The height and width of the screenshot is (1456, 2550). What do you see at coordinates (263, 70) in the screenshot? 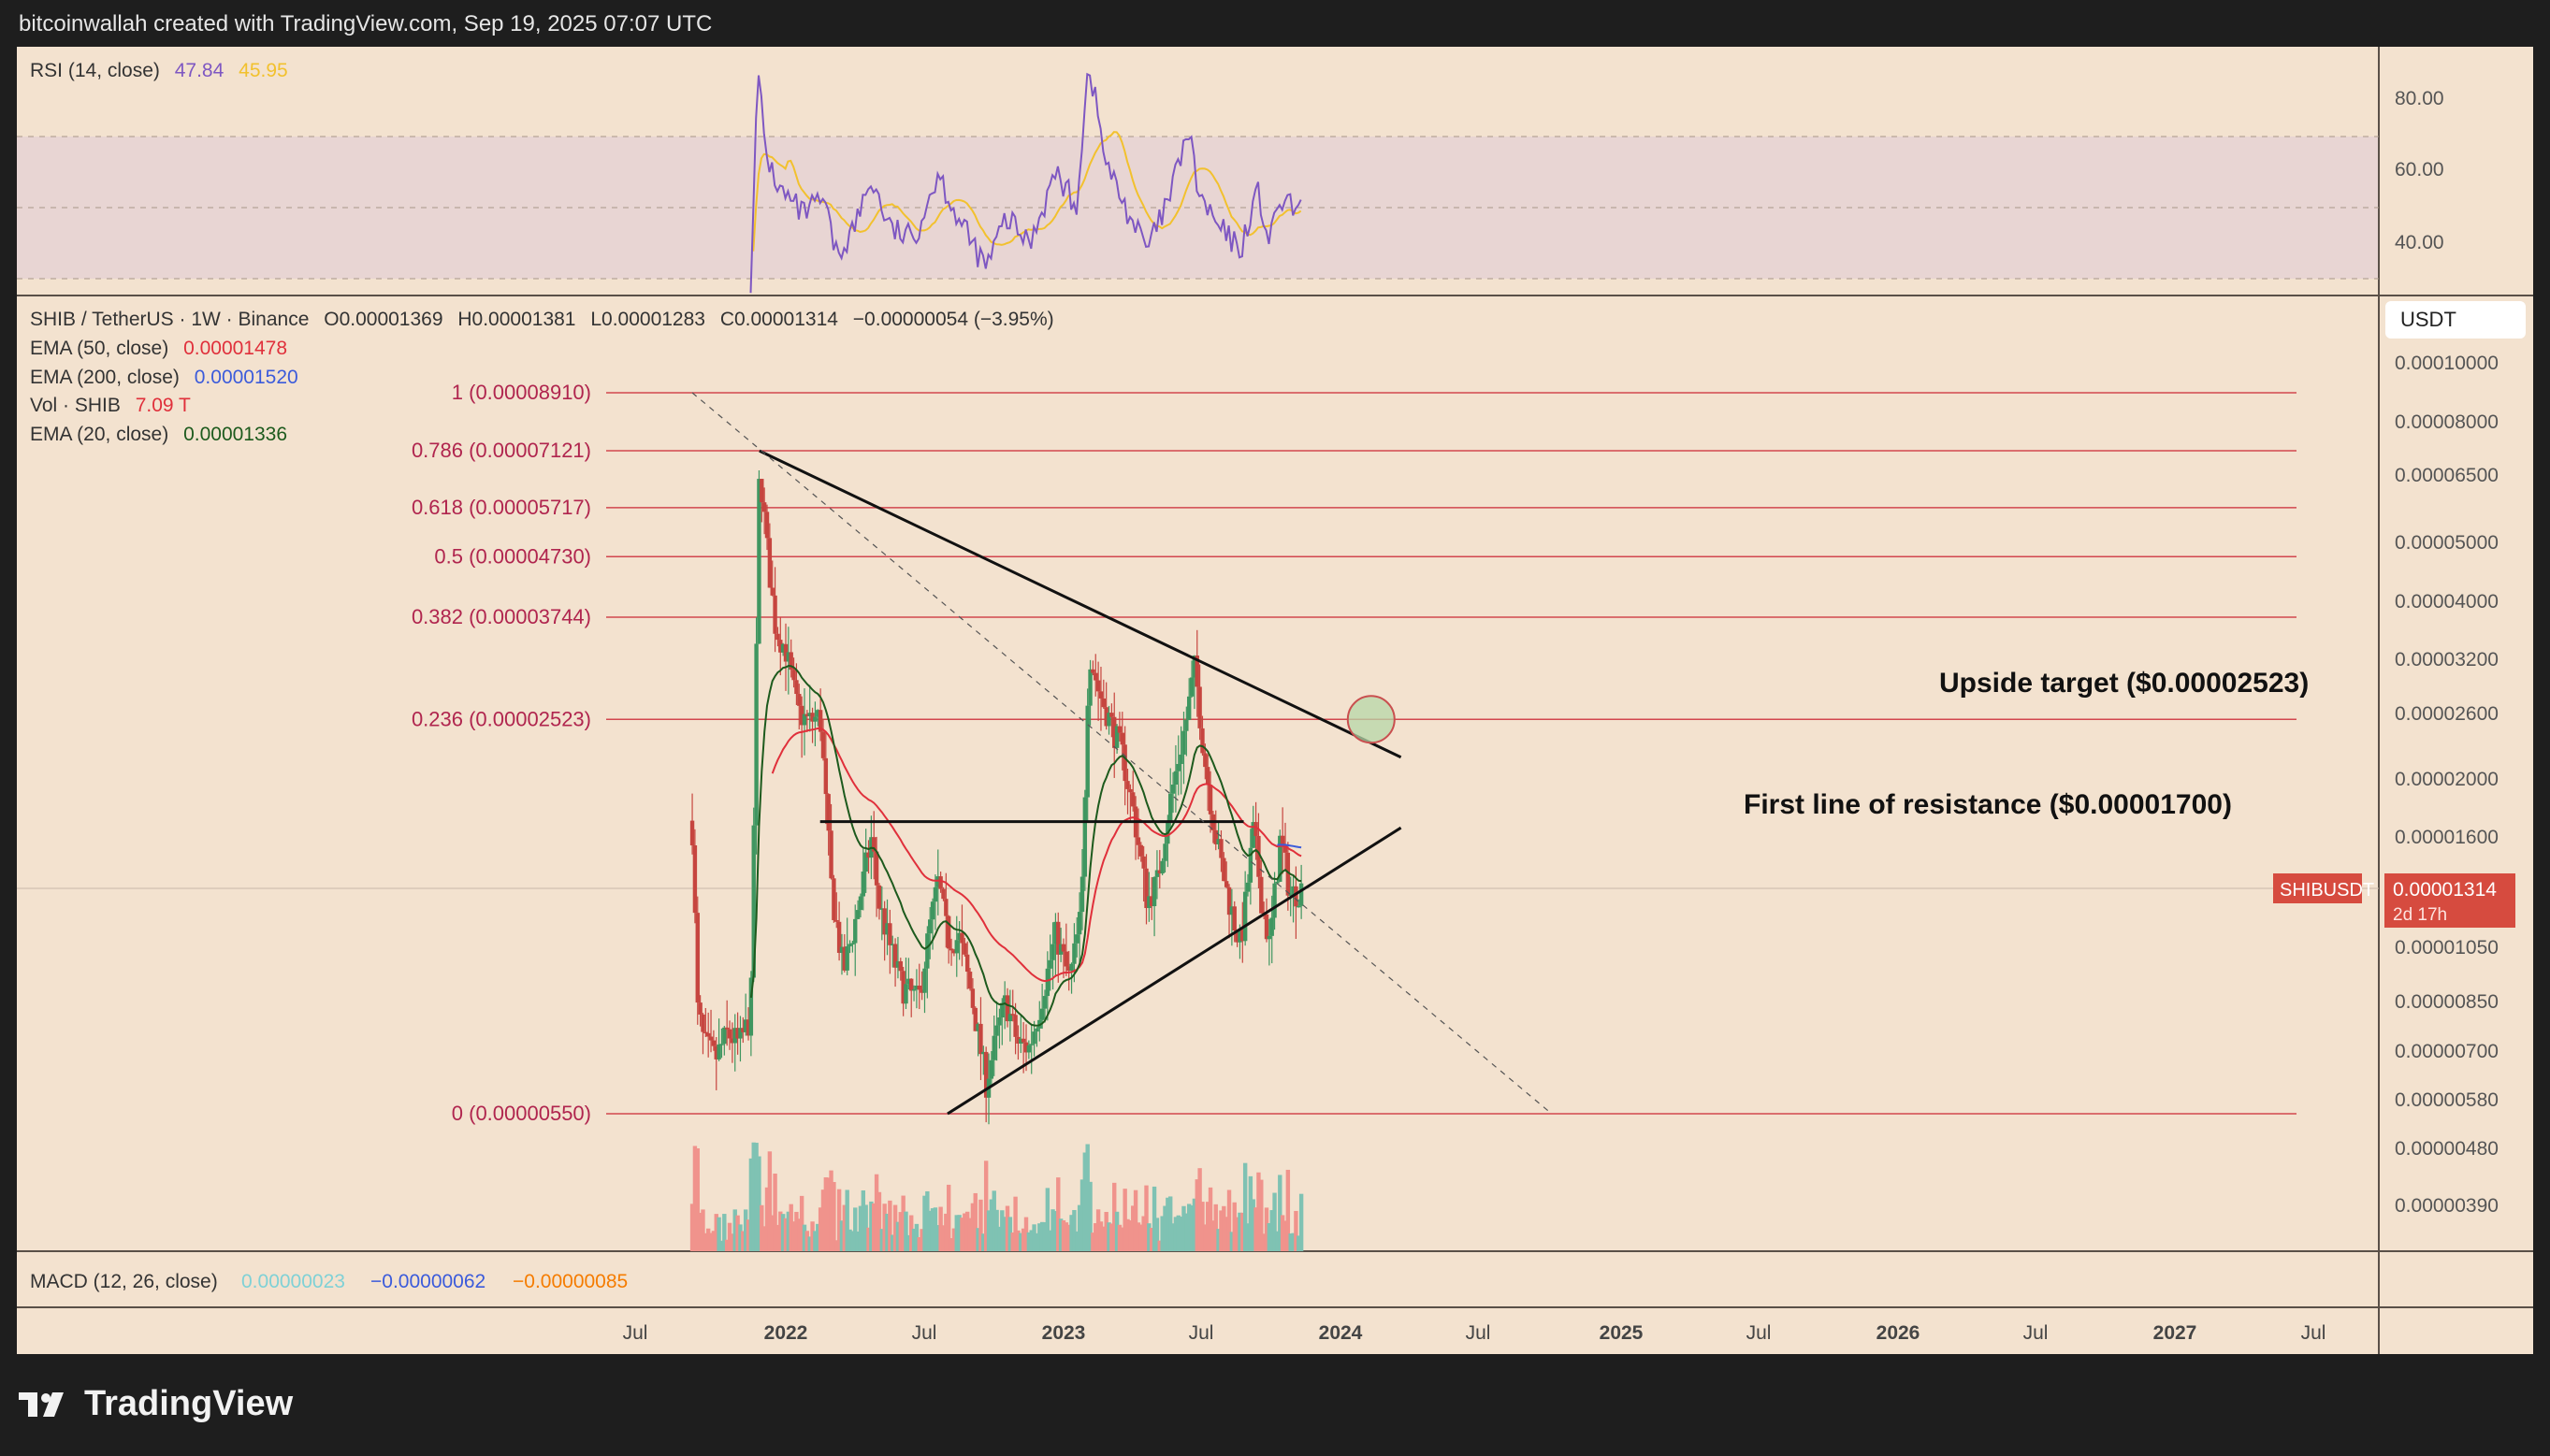
I see `rsi-ma-legend-value: 45.95` at bounding box center [263, 70].